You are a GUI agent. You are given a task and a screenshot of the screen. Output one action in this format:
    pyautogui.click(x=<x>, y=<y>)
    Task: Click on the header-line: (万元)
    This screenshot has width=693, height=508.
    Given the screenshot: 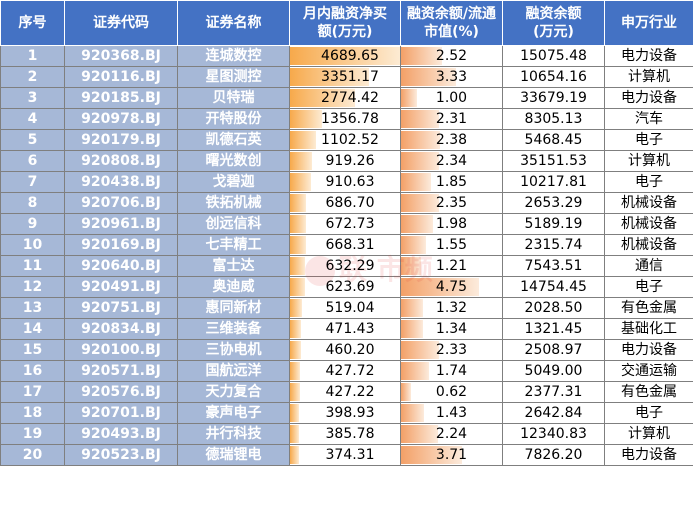 What is the action you would take?
    pyautogui.click(x=553, y=32)
    